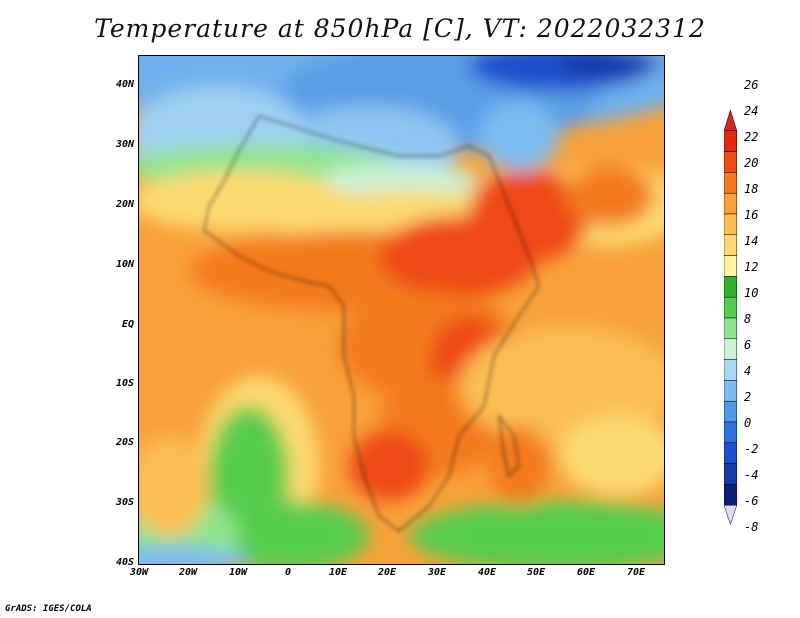  Describe the element at coordinates (751, 527) in the screenshot. I see `colorbar-label: -8` at that location.